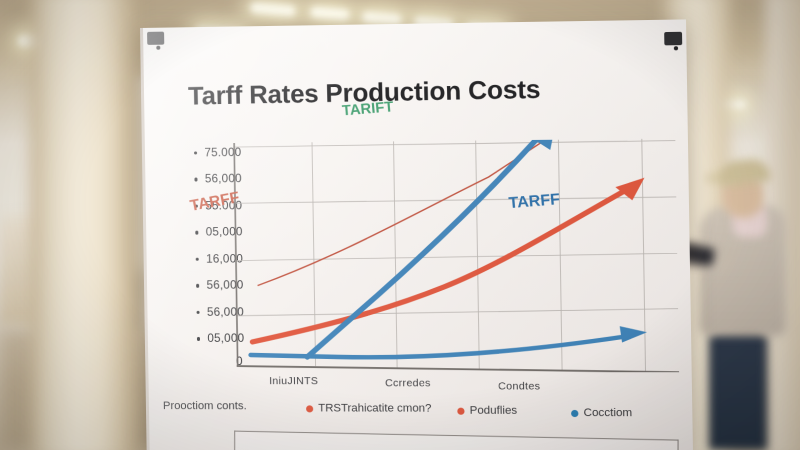 The width and height of the screenshot is (800, 450). I want to click on legend-label: Cocctiom, so click(608, 413).